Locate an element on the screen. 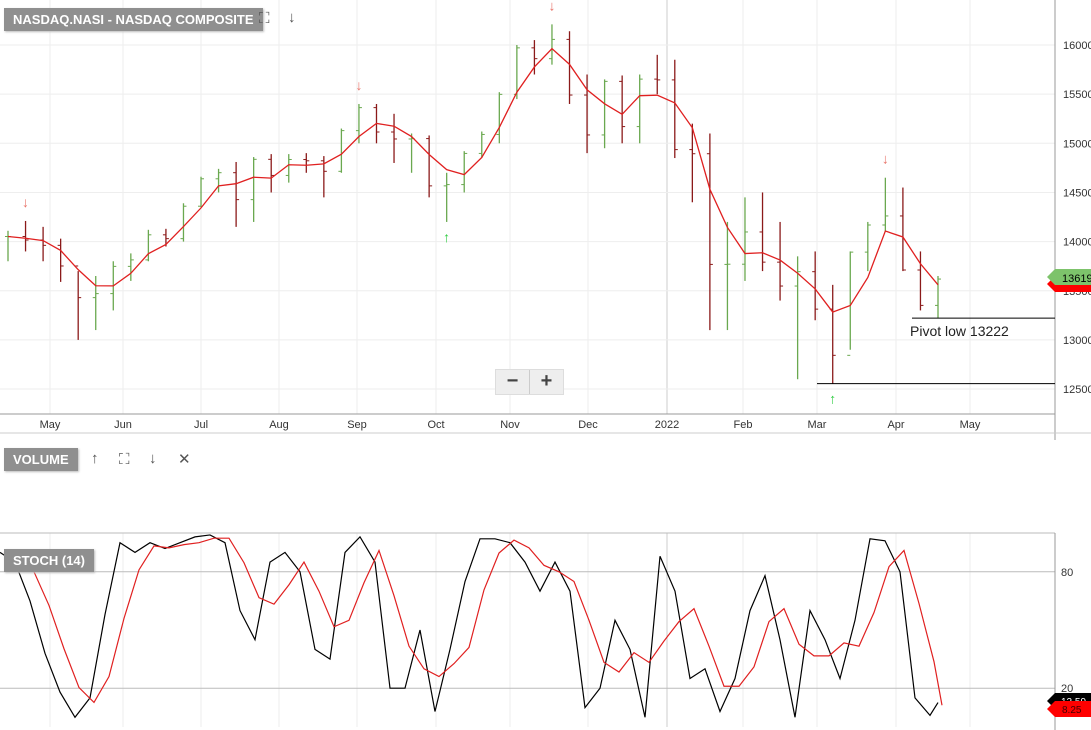 This screenshot has height=730, width=1091. x-tick-label: Oct is located at coordinates (435, 425).